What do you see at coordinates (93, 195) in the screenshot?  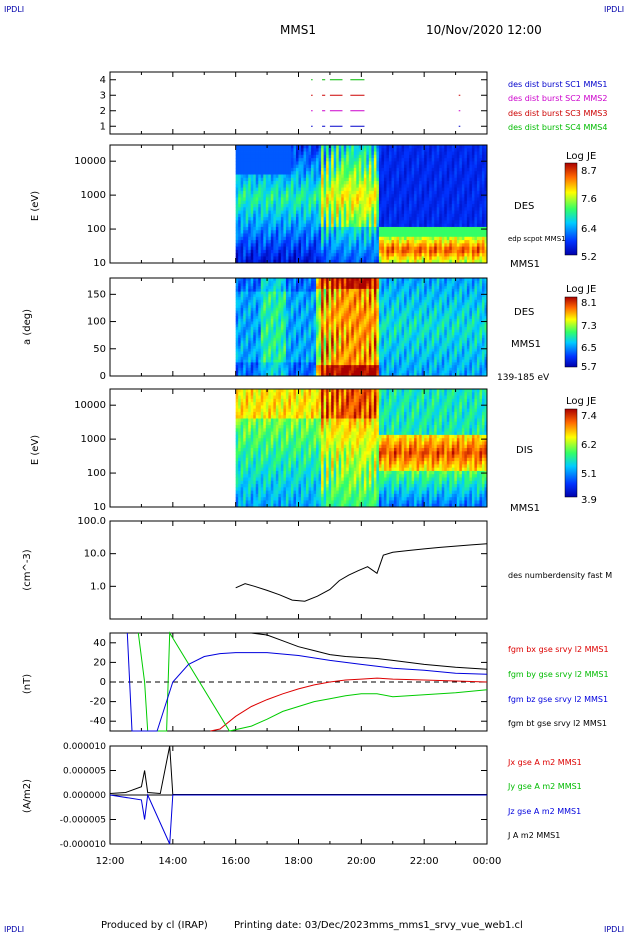 I see `des-energy-y-tick-label: 1000` at bounding box center [93, 195].